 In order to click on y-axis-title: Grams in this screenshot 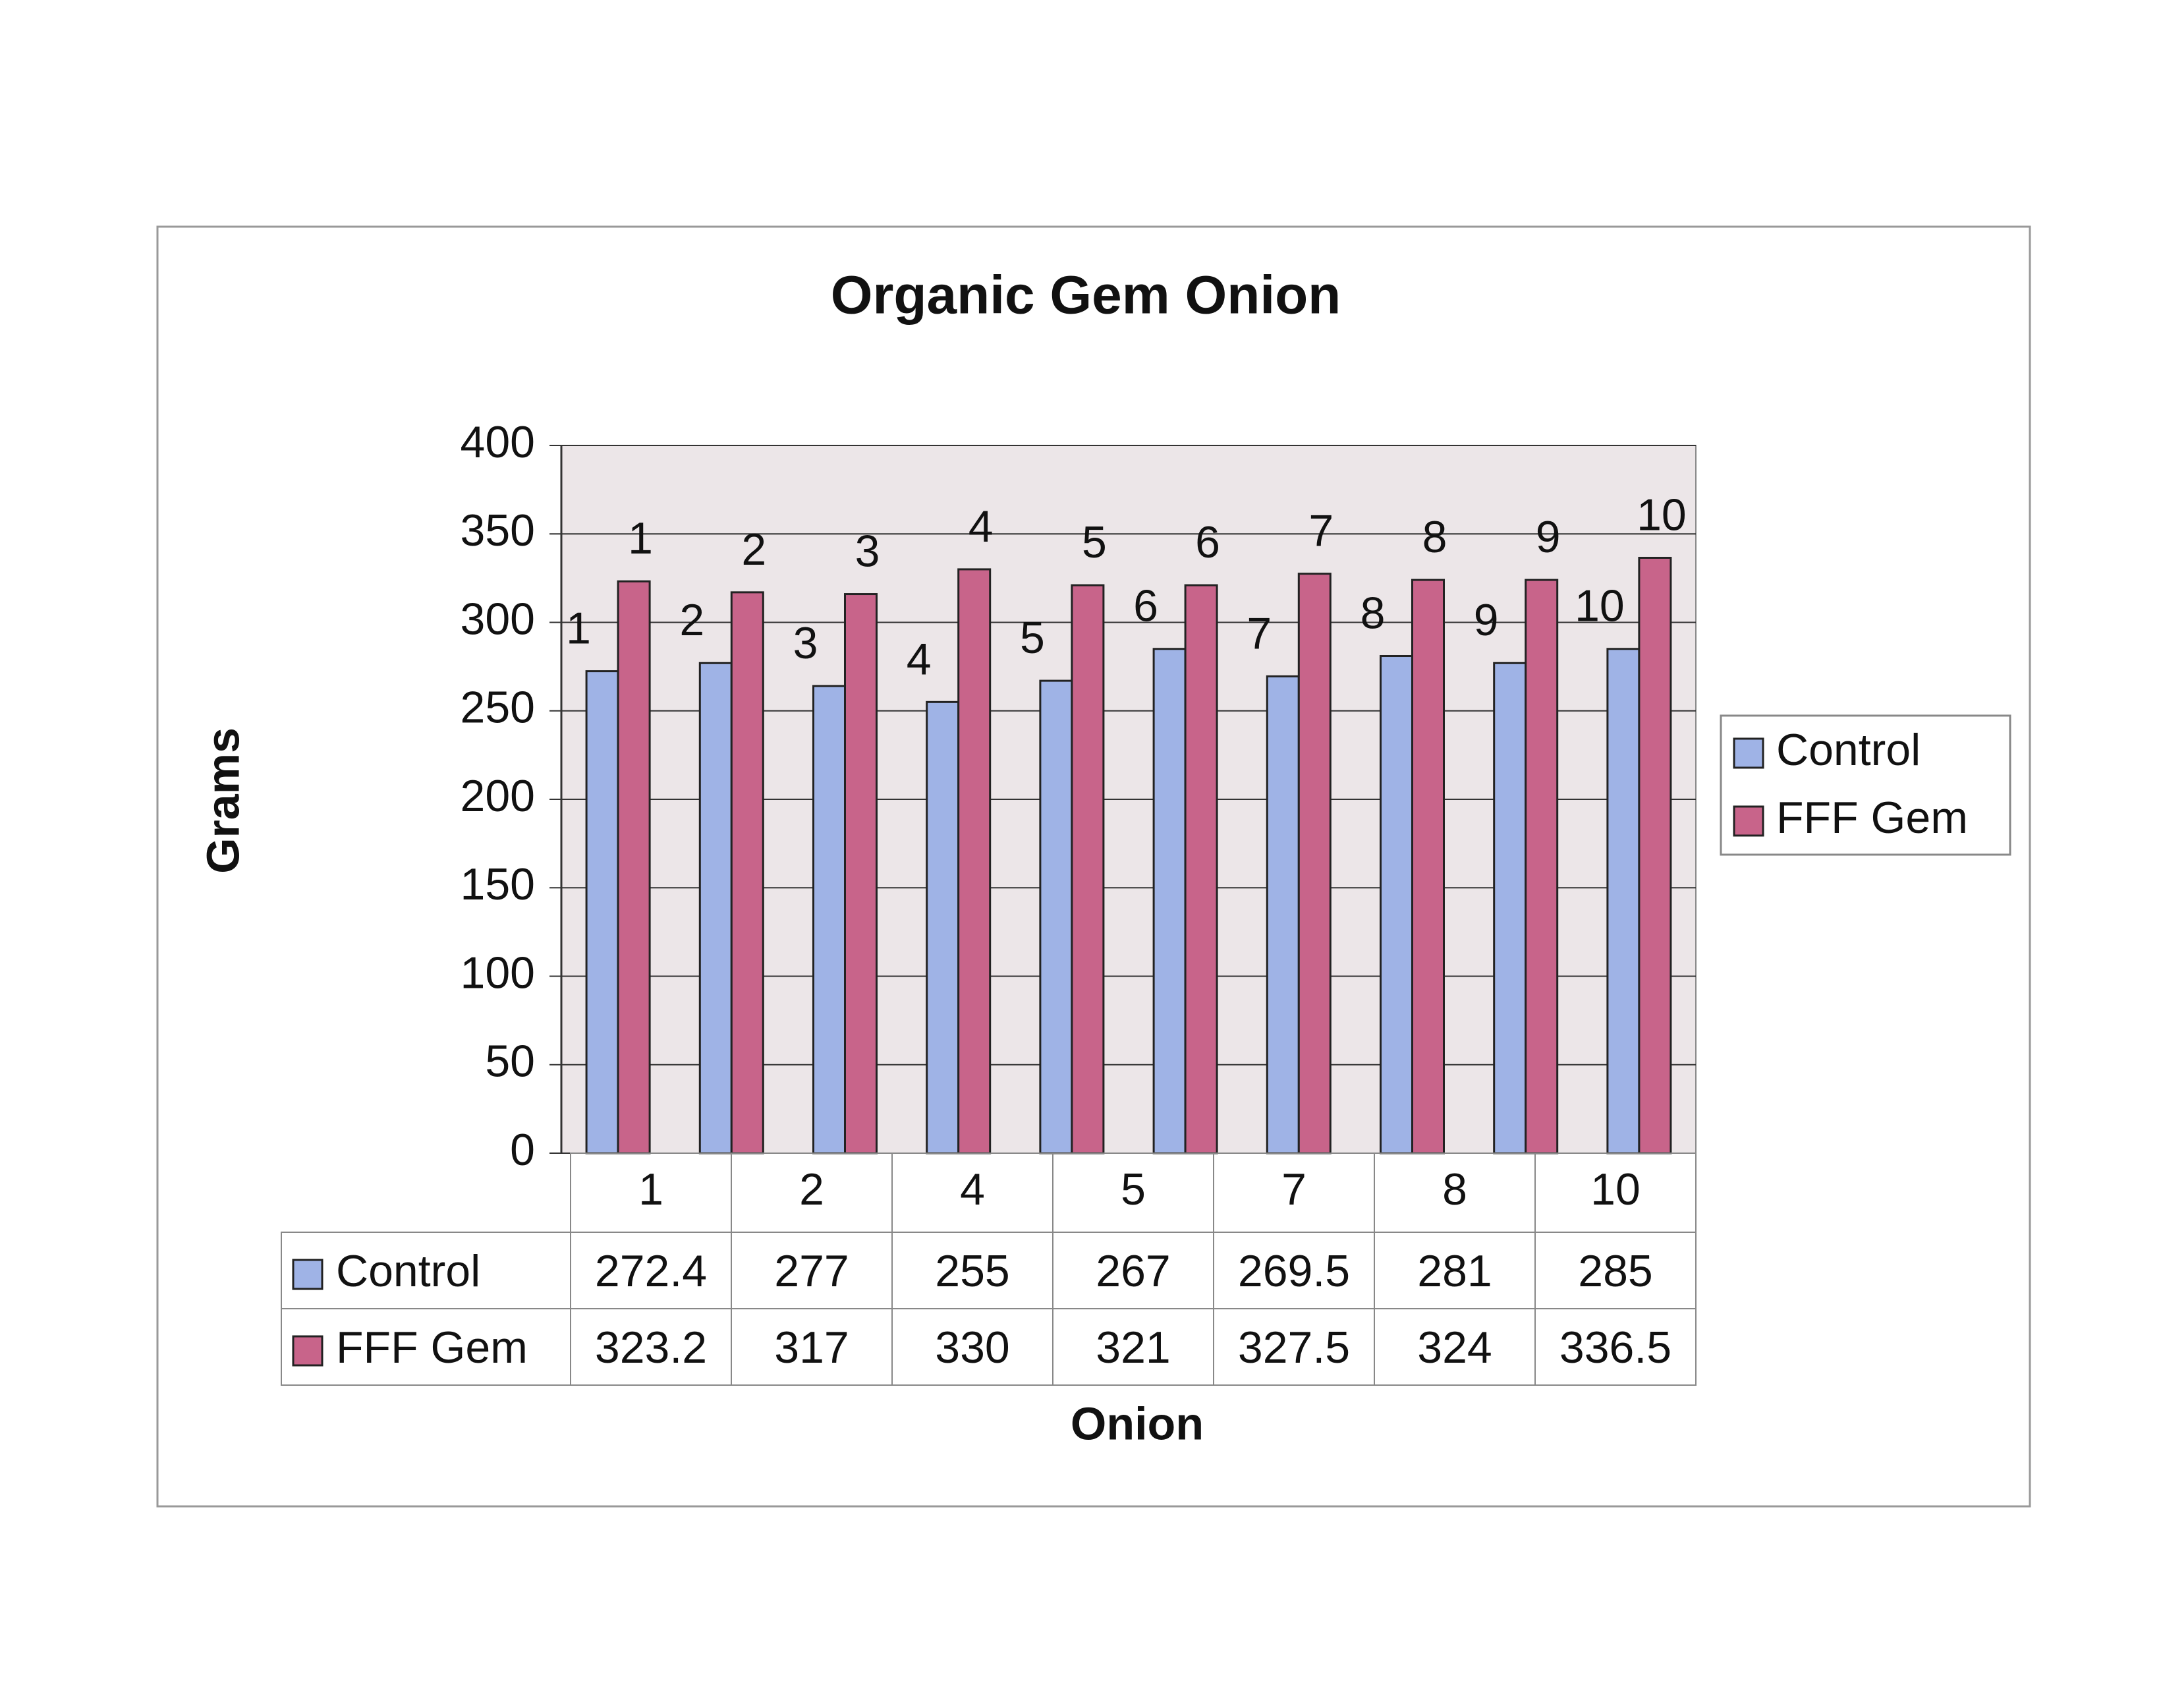, I will do `click(222, 800)`.